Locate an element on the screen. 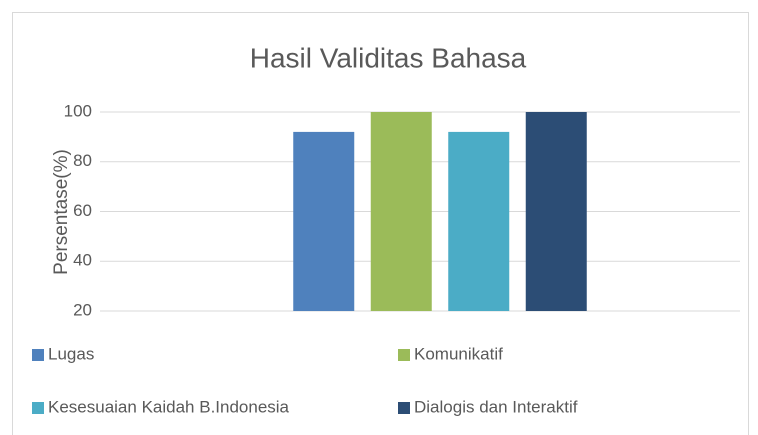 The width and height of the screenshot is (758, 435). legend-label: Lugas is located at coordinates (71, 353).